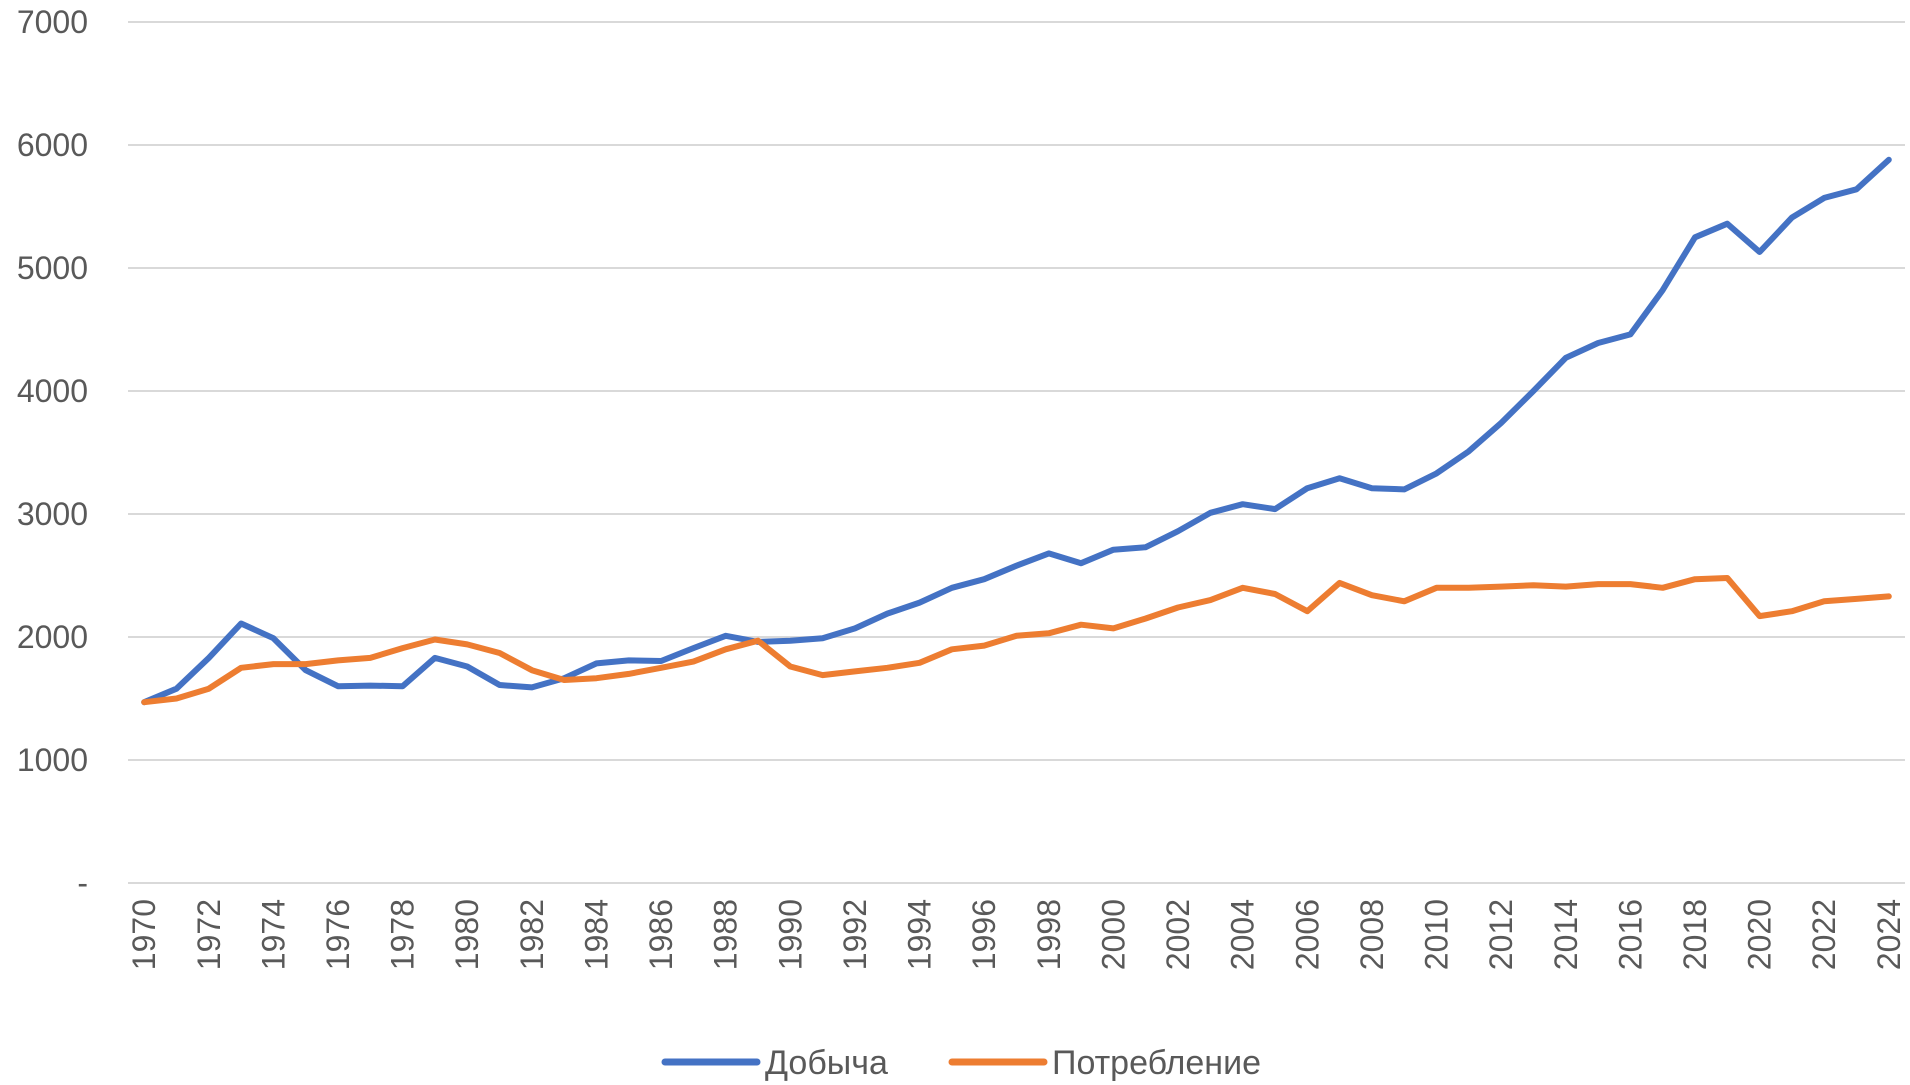 This screenshot has width=1910, height=1085. Describe the element at coordinates (52, 145) in the screenshot. I see `y-tick-label: 6000` at that location.